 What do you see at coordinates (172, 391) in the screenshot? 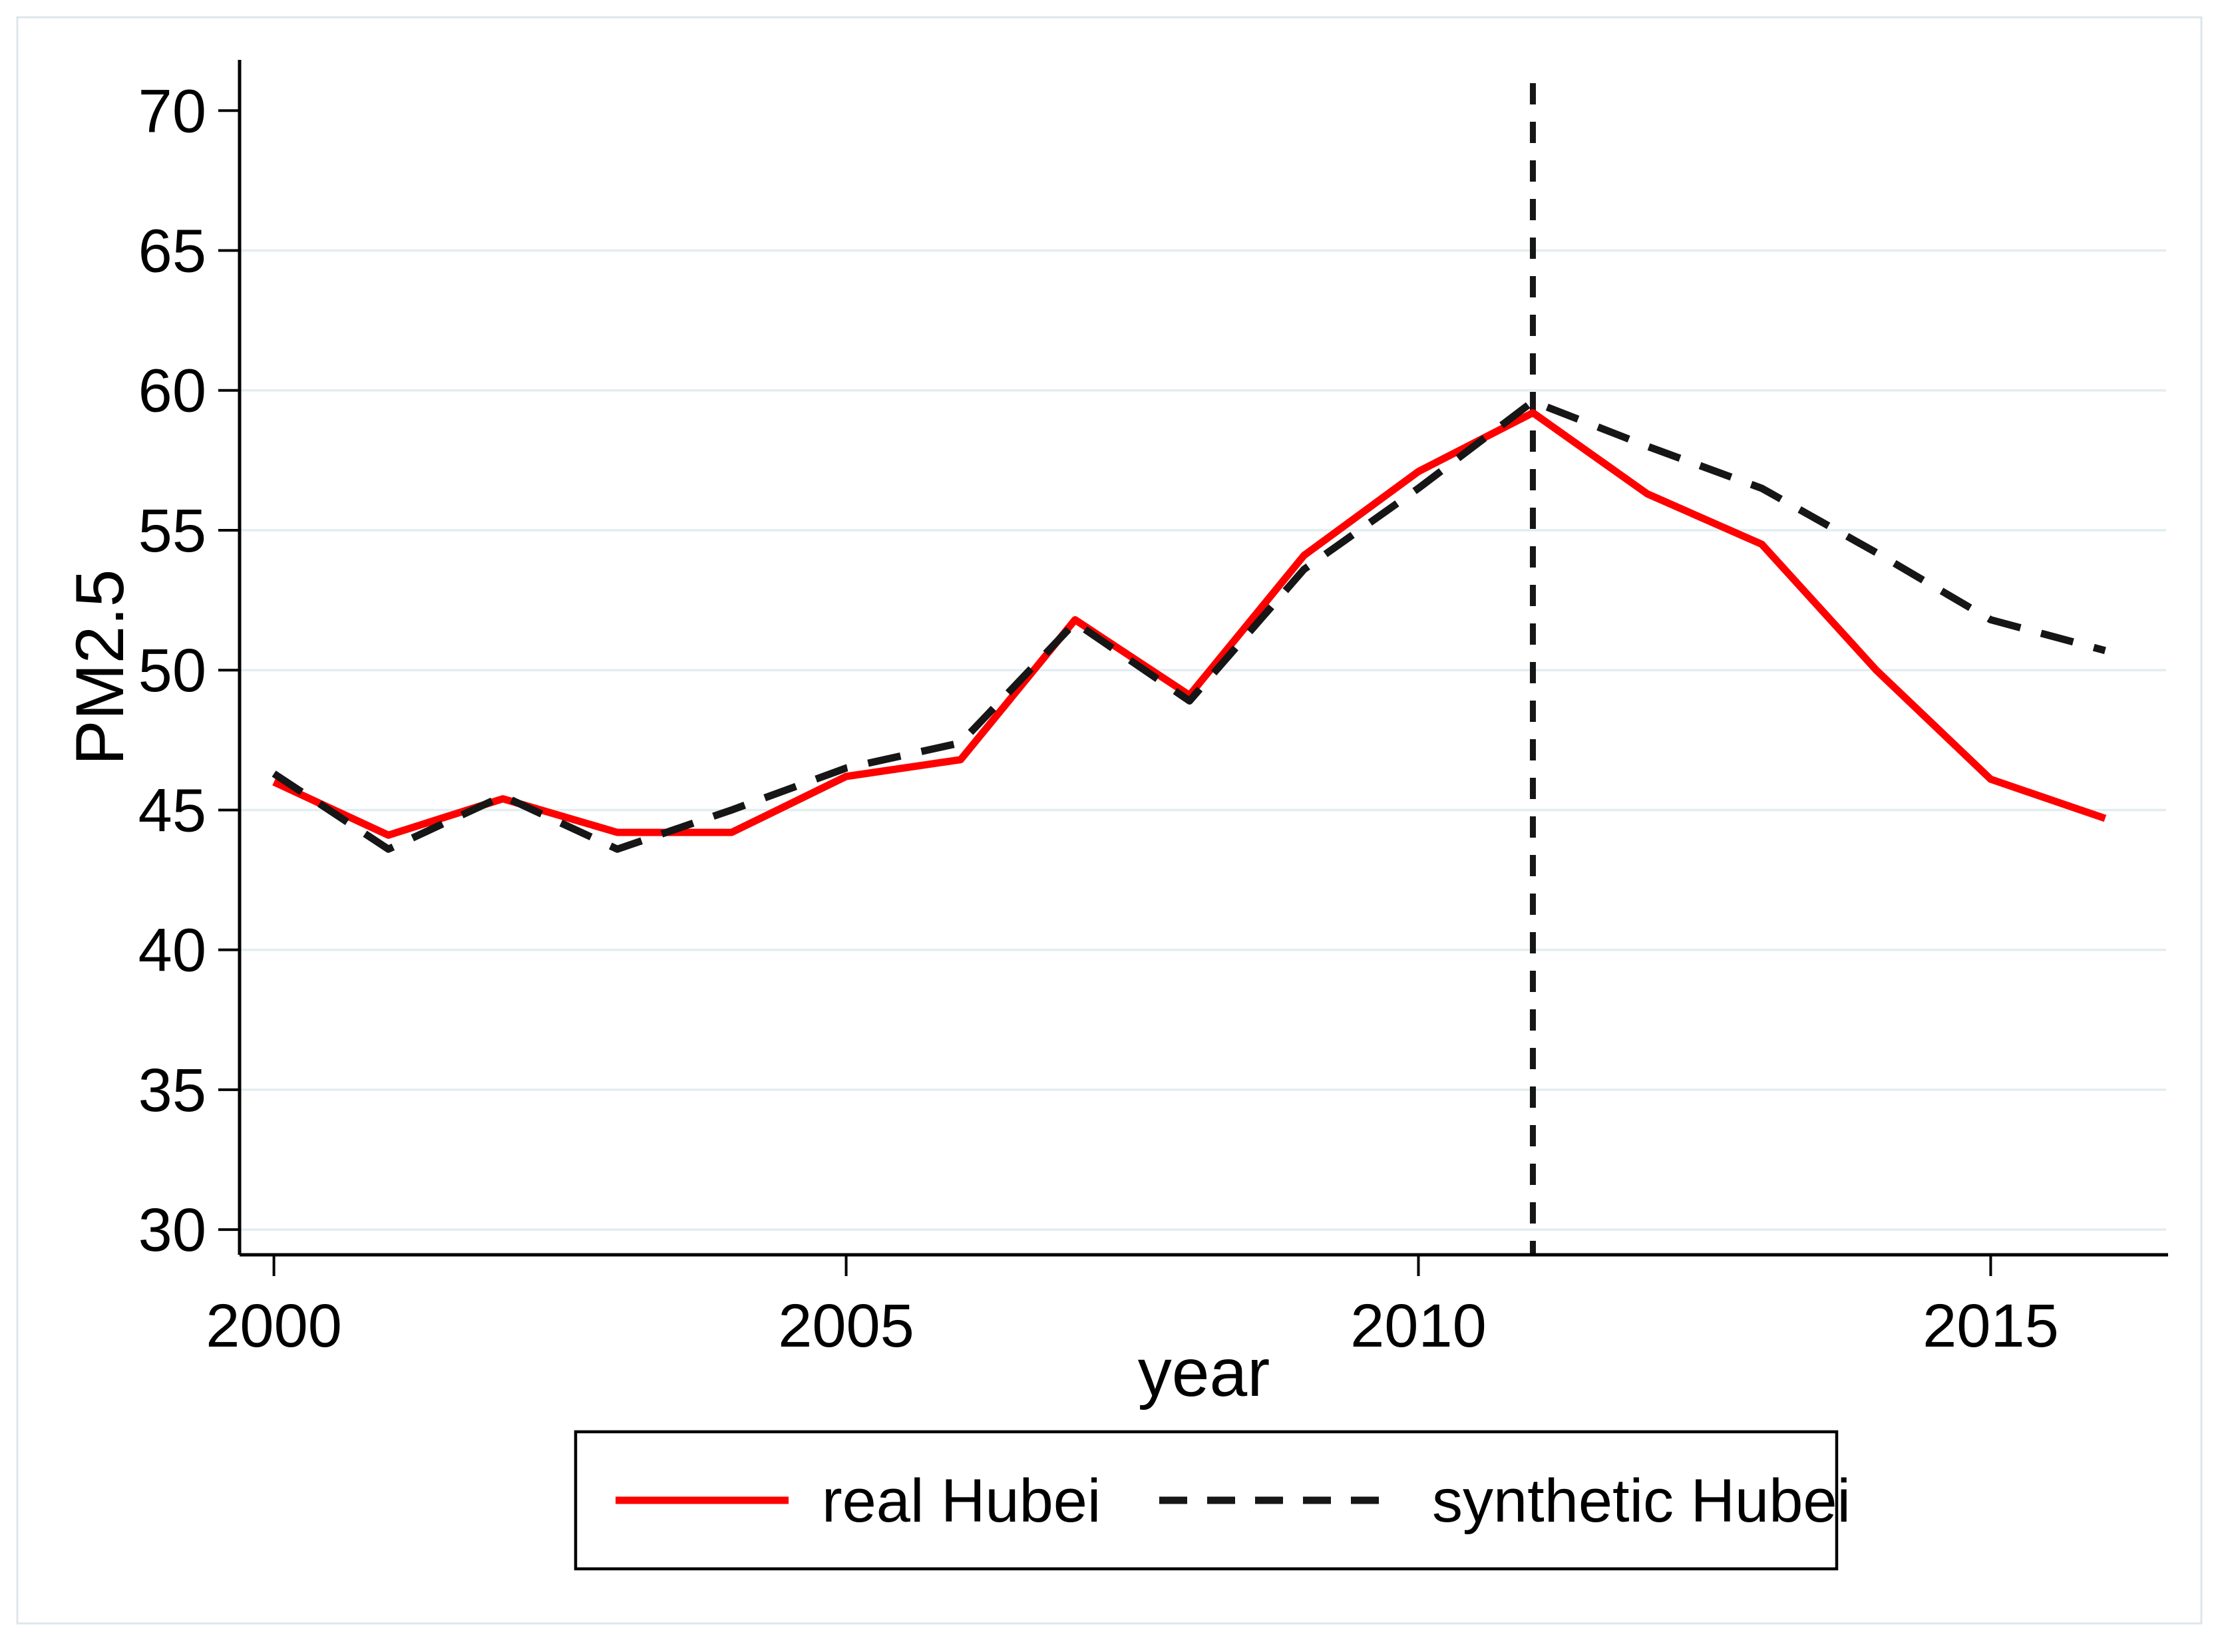
I see `y-tick-label-60: 60` at bounding box center [172, 391].